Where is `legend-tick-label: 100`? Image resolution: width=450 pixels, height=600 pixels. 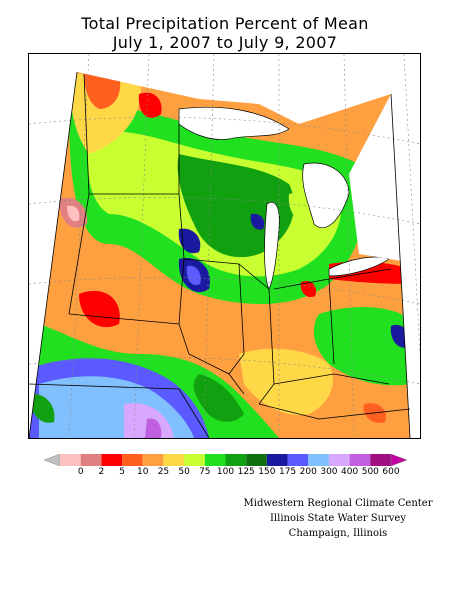 legend-tick-label: 100 is located at coordinates (225, 472).